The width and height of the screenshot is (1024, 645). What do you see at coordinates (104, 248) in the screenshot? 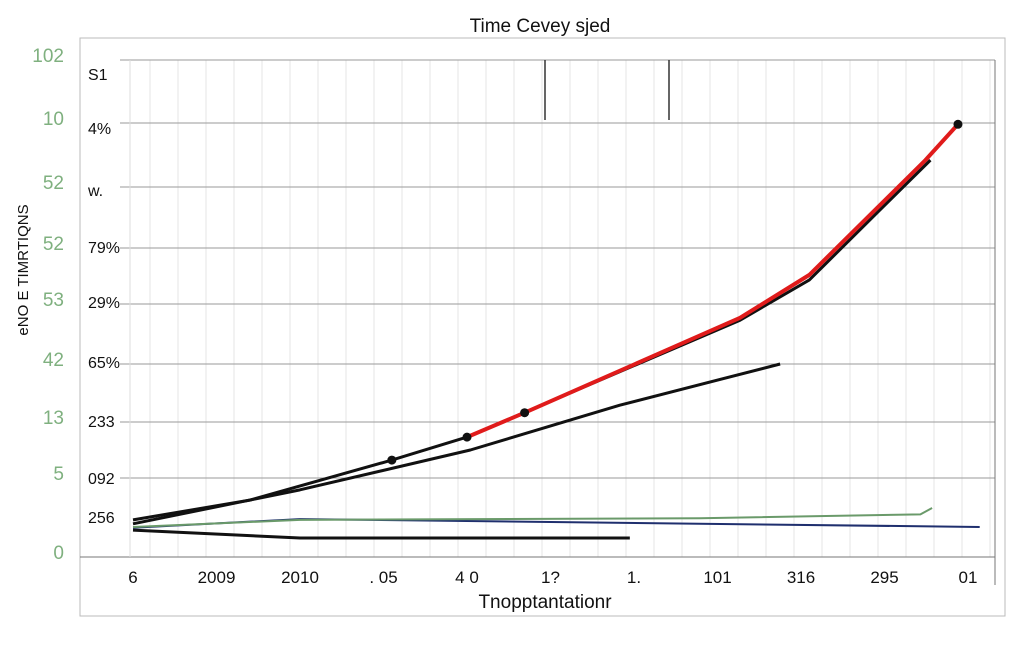
I see `y-tick-label-inner: 79%` at bounding box center [104, 248].